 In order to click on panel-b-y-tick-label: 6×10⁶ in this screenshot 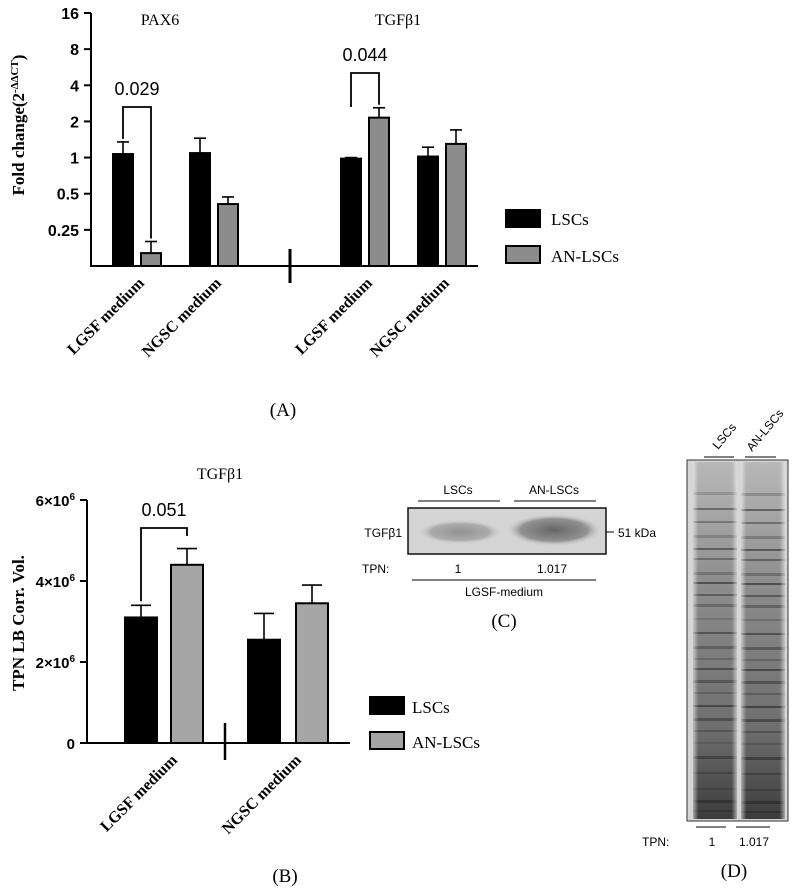, I will do `click(56, 501)`.